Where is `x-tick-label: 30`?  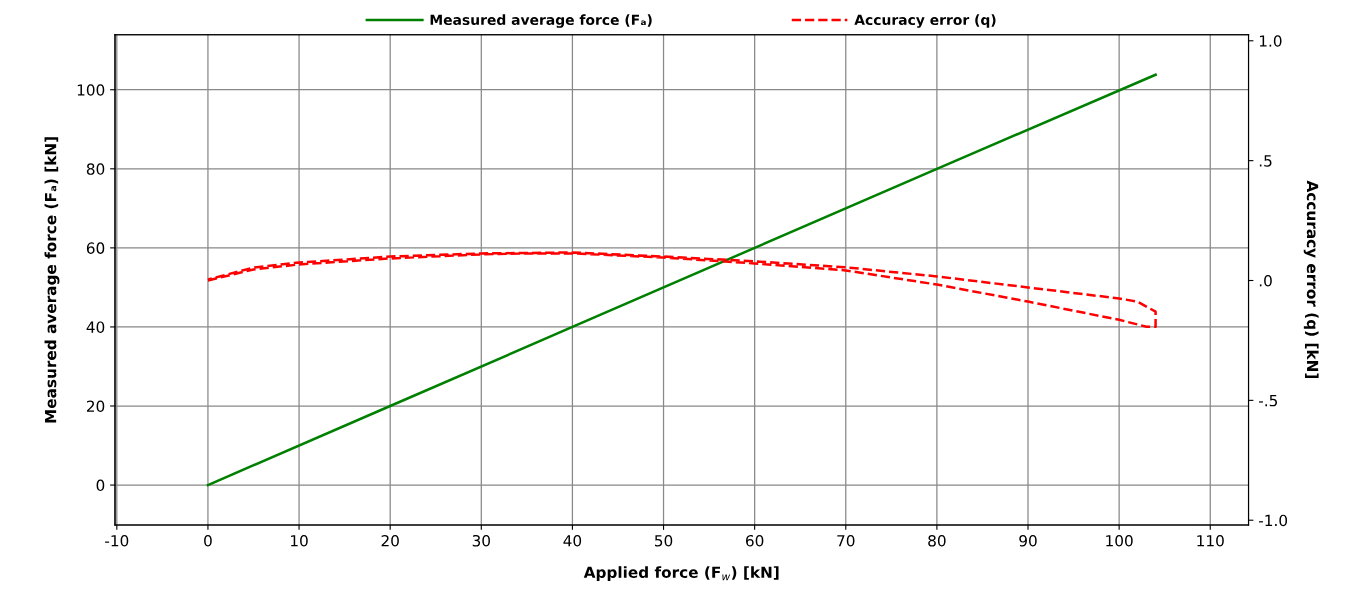
x-tick-label: 30 is located at coordinates (481, 540).